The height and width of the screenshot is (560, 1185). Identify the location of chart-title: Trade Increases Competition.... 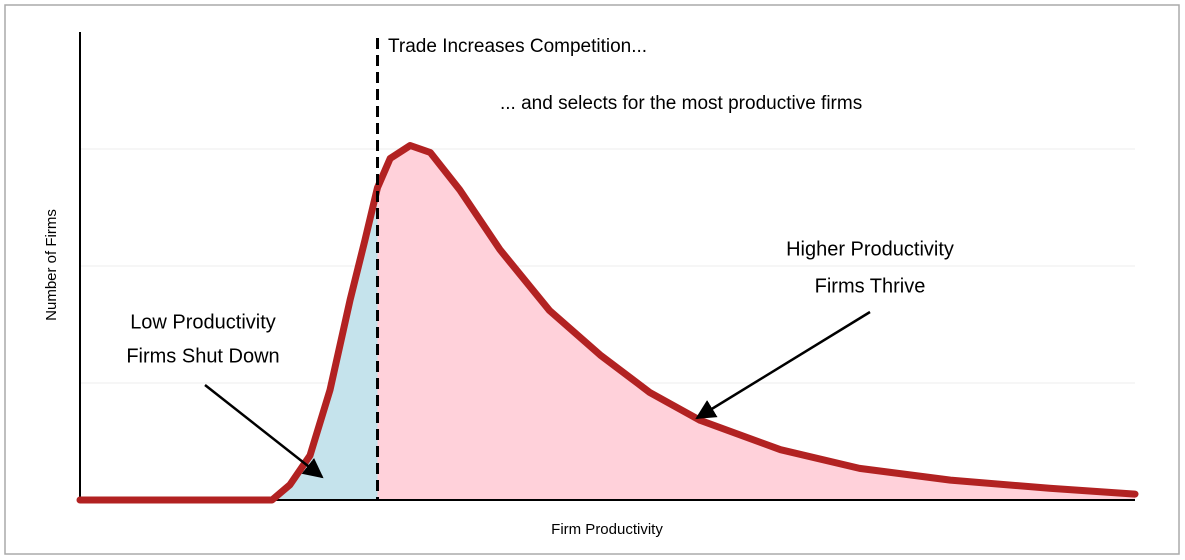
(517, 46).